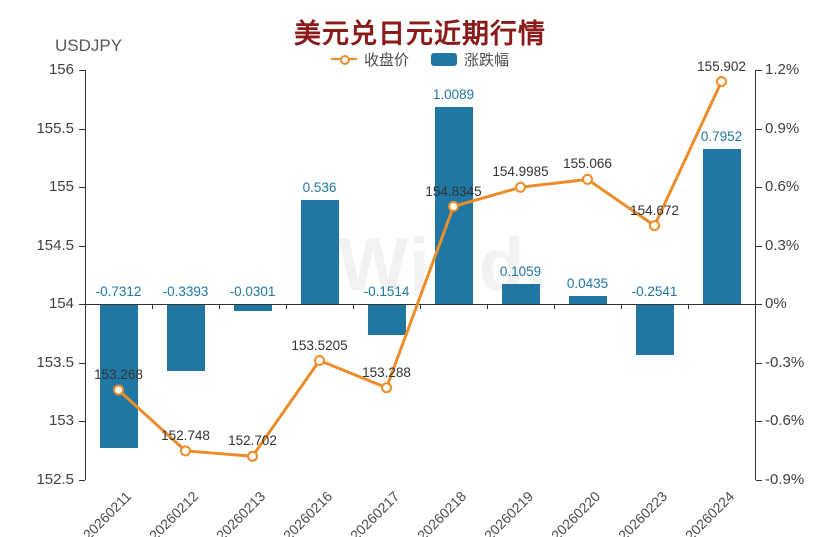 The image size is (840, 537). I want to click on left-axis-tick-label: 155.5, so click(55, 128).